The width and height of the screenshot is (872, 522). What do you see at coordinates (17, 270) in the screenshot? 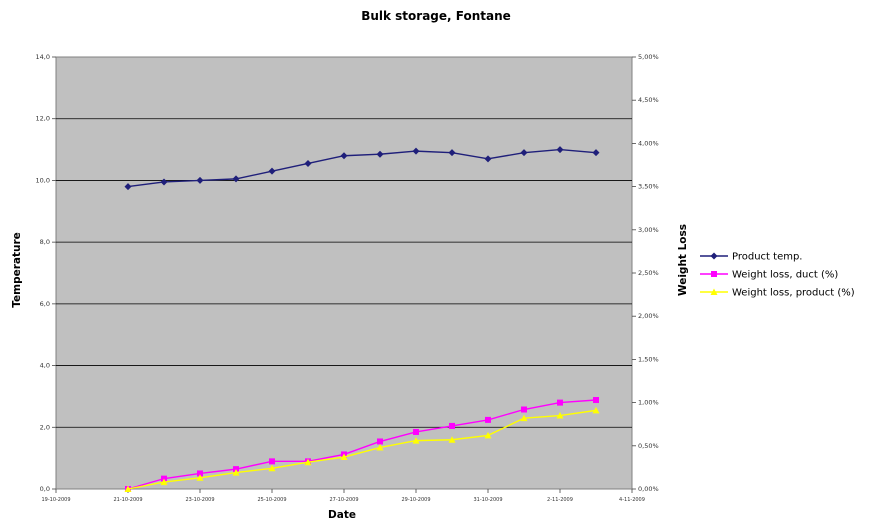
I see `y-axis-title: Temperature` at bounding box center [17, 270].